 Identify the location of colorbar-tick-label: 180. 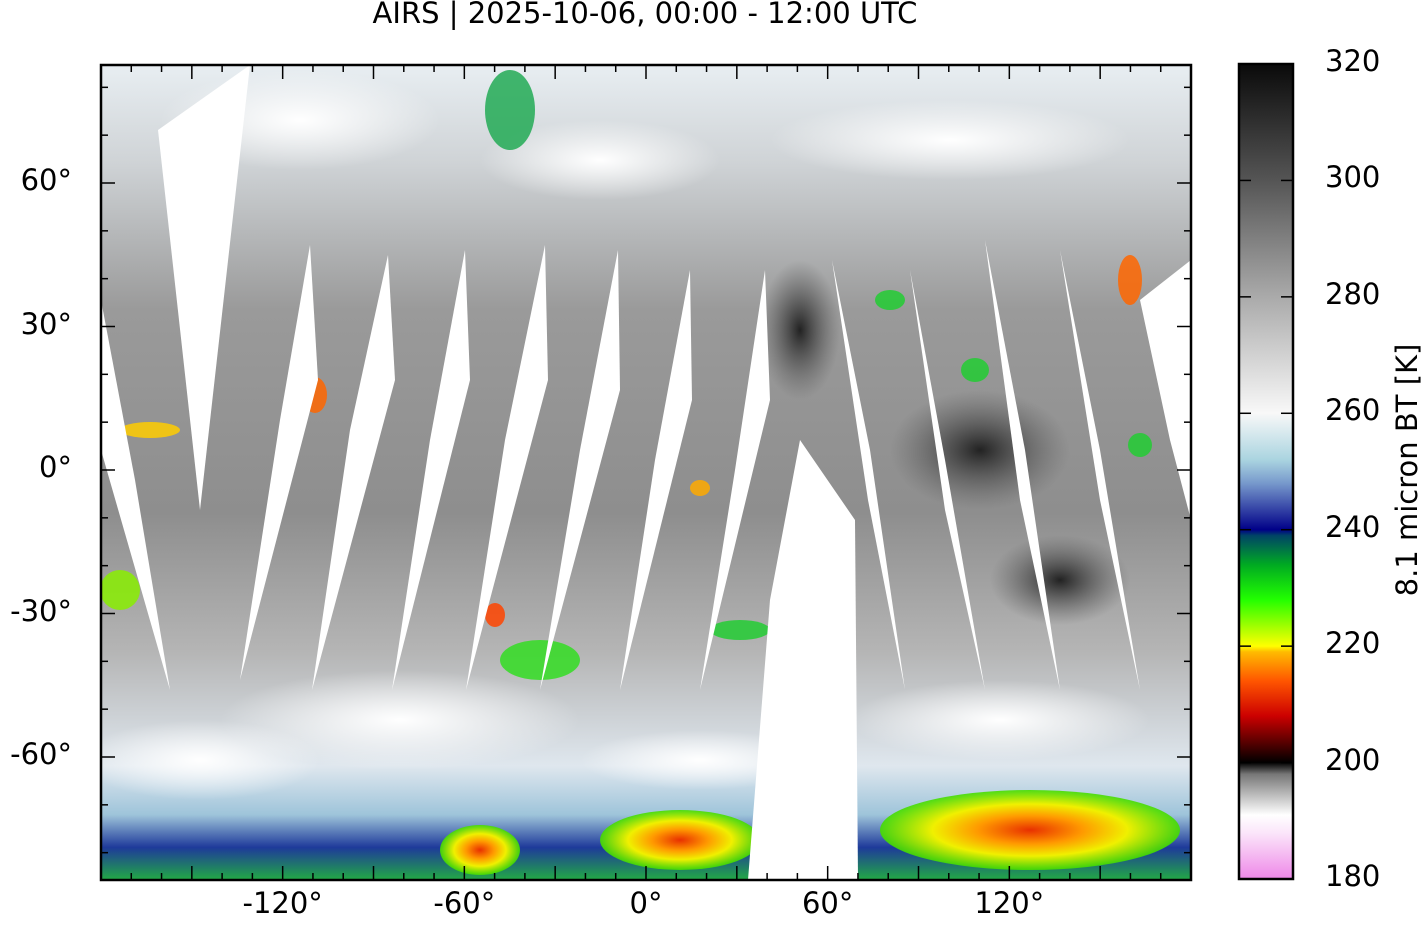
(1353, 876).